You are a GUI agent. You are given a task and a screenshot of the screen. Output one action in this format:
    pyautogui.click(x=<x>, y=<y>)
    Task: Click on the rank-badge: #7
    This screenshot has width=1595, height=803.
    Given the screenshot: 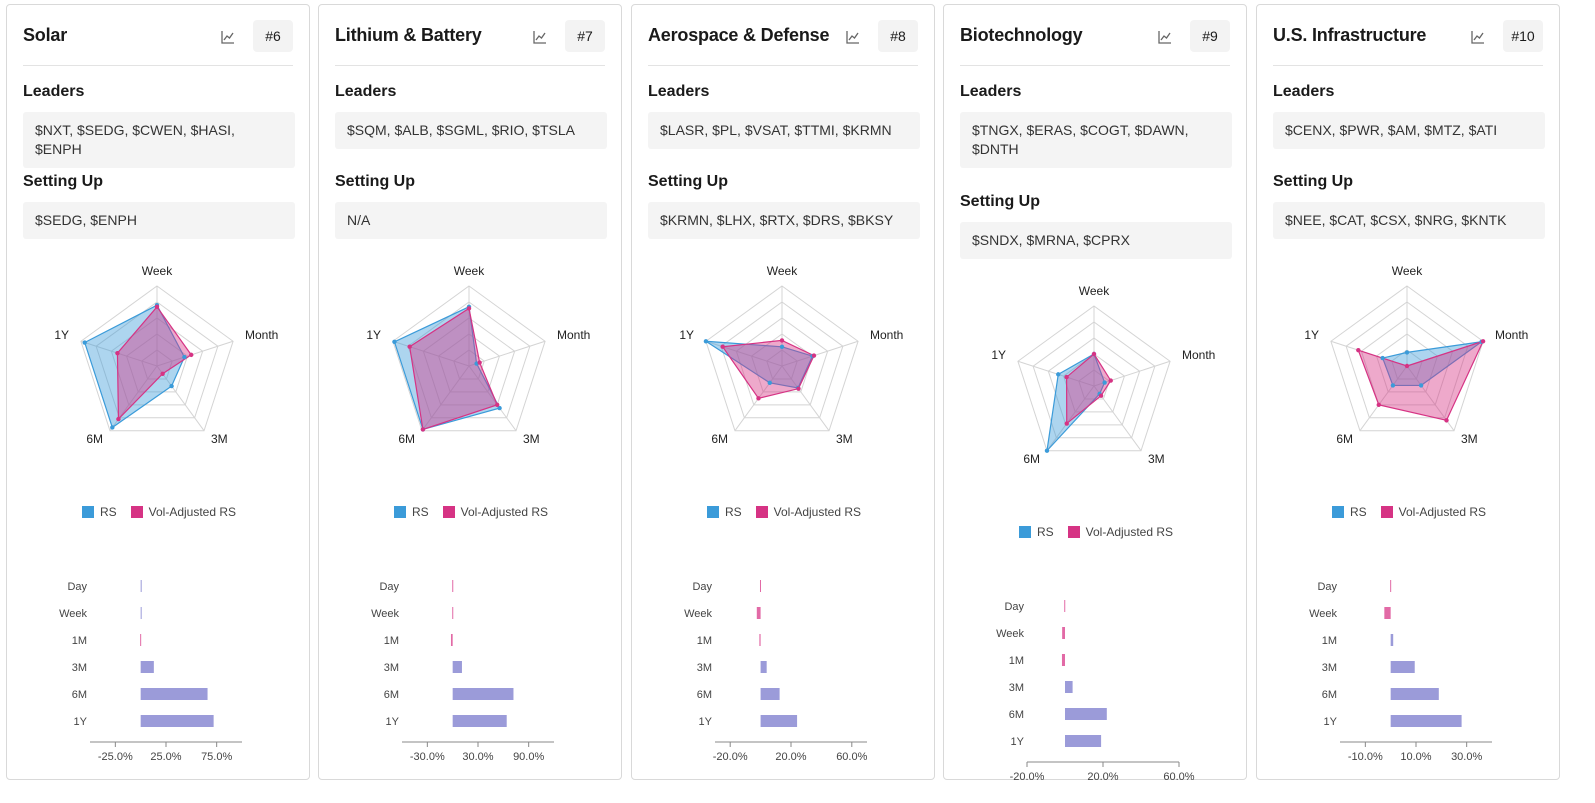 What is the action you would take?
    pyautogui.click(x=585, y=36)
    